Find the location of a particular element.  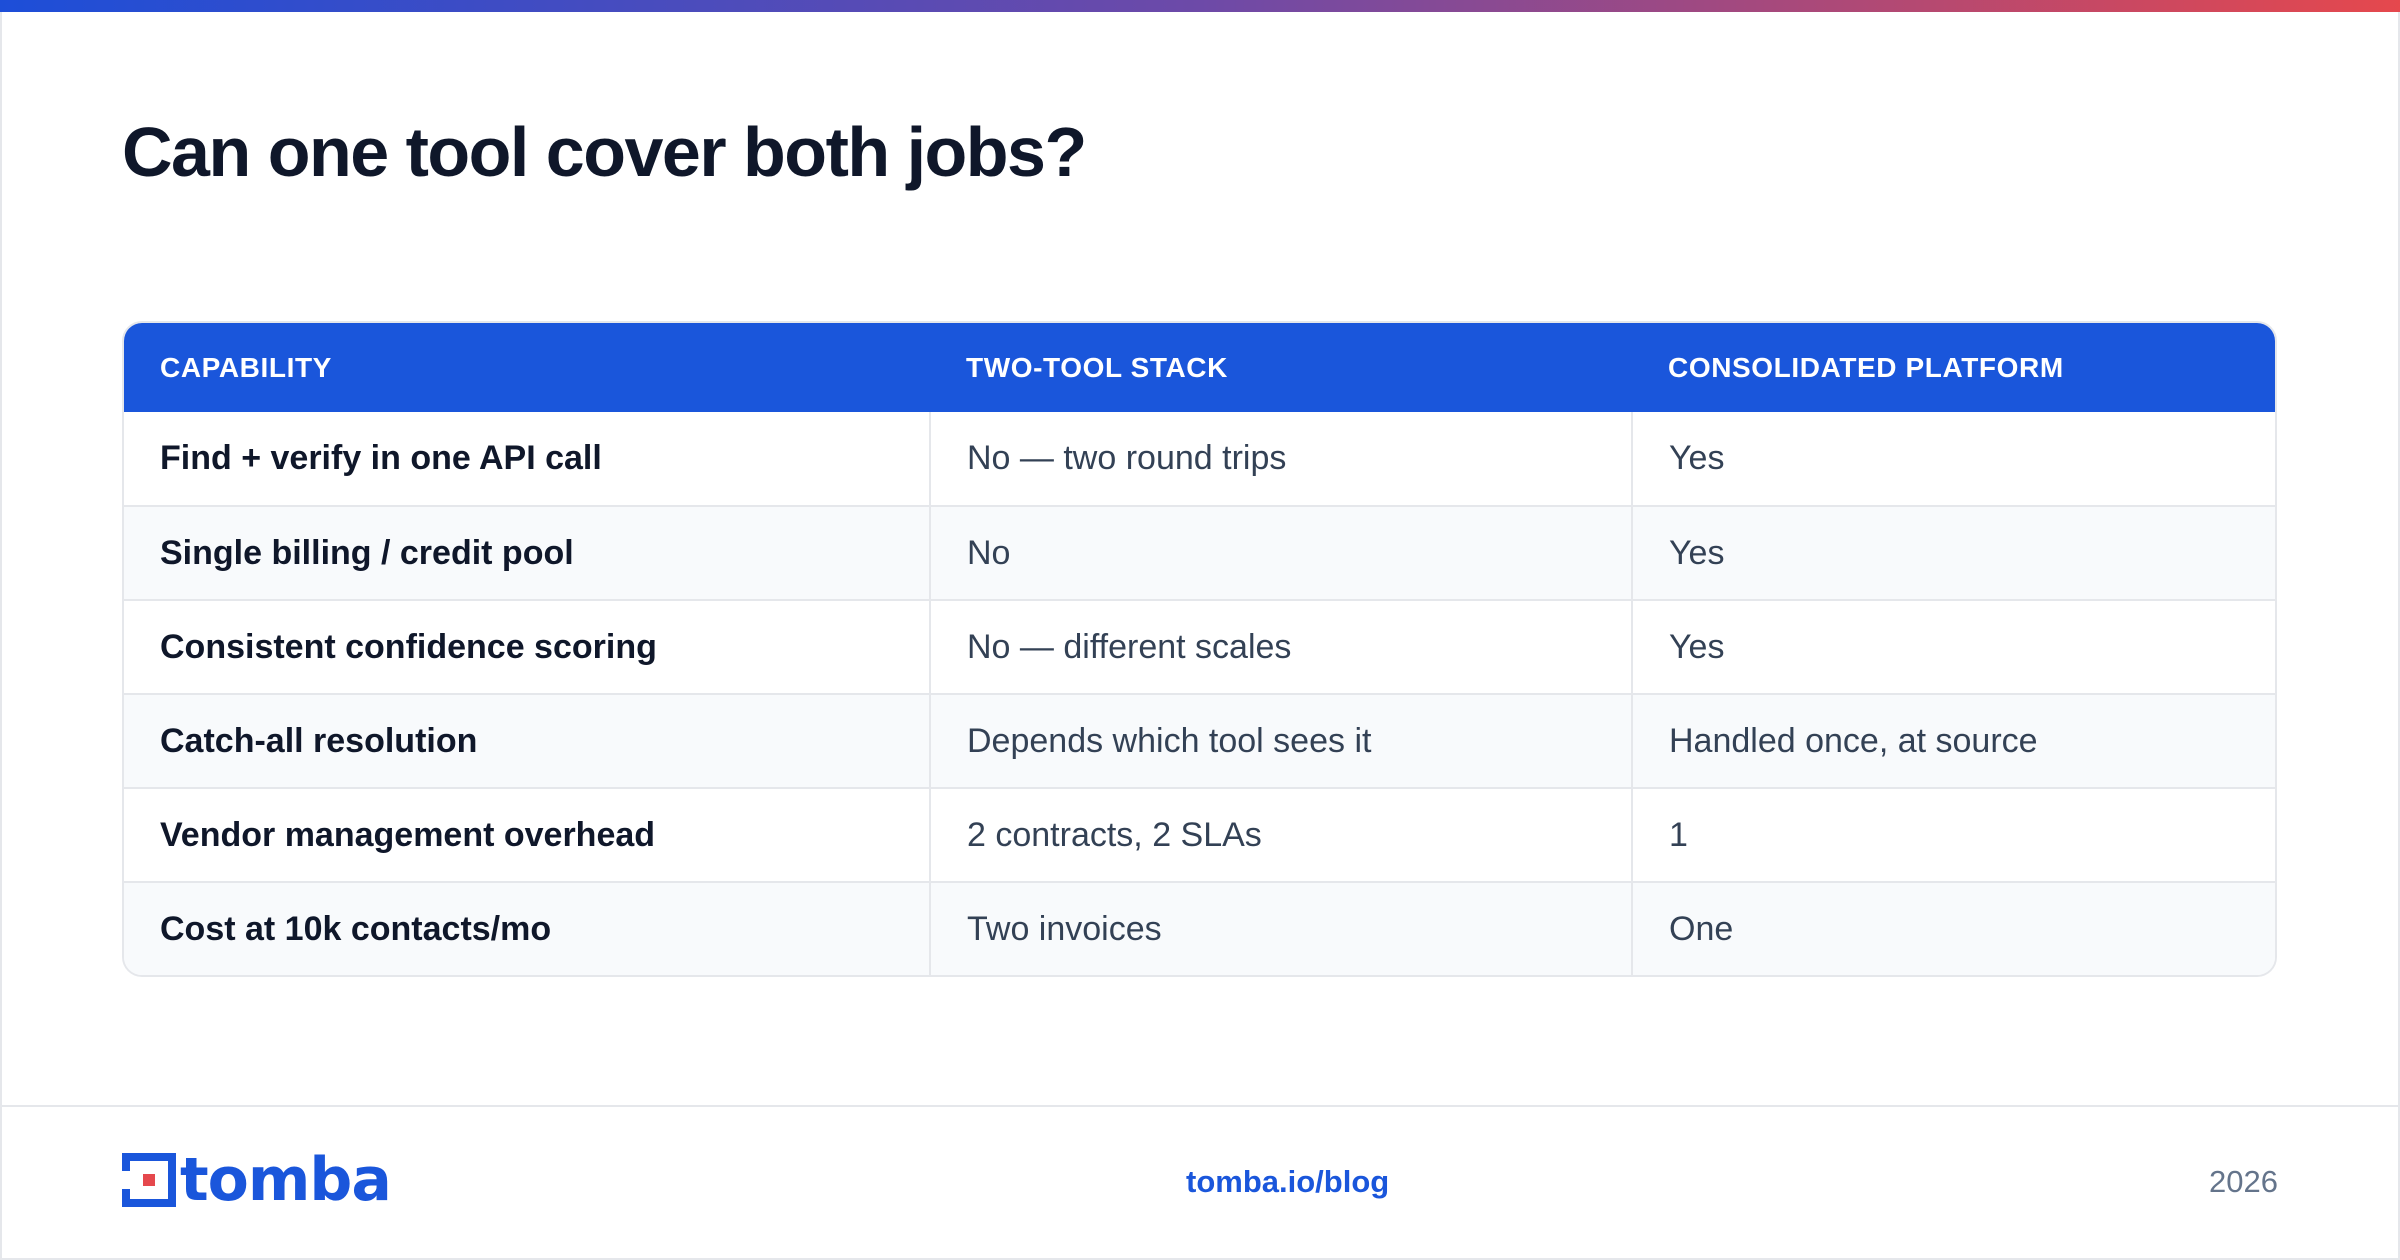

cell-capability: Cost at 10k contacts/mo is located at coordinates (527, 928).